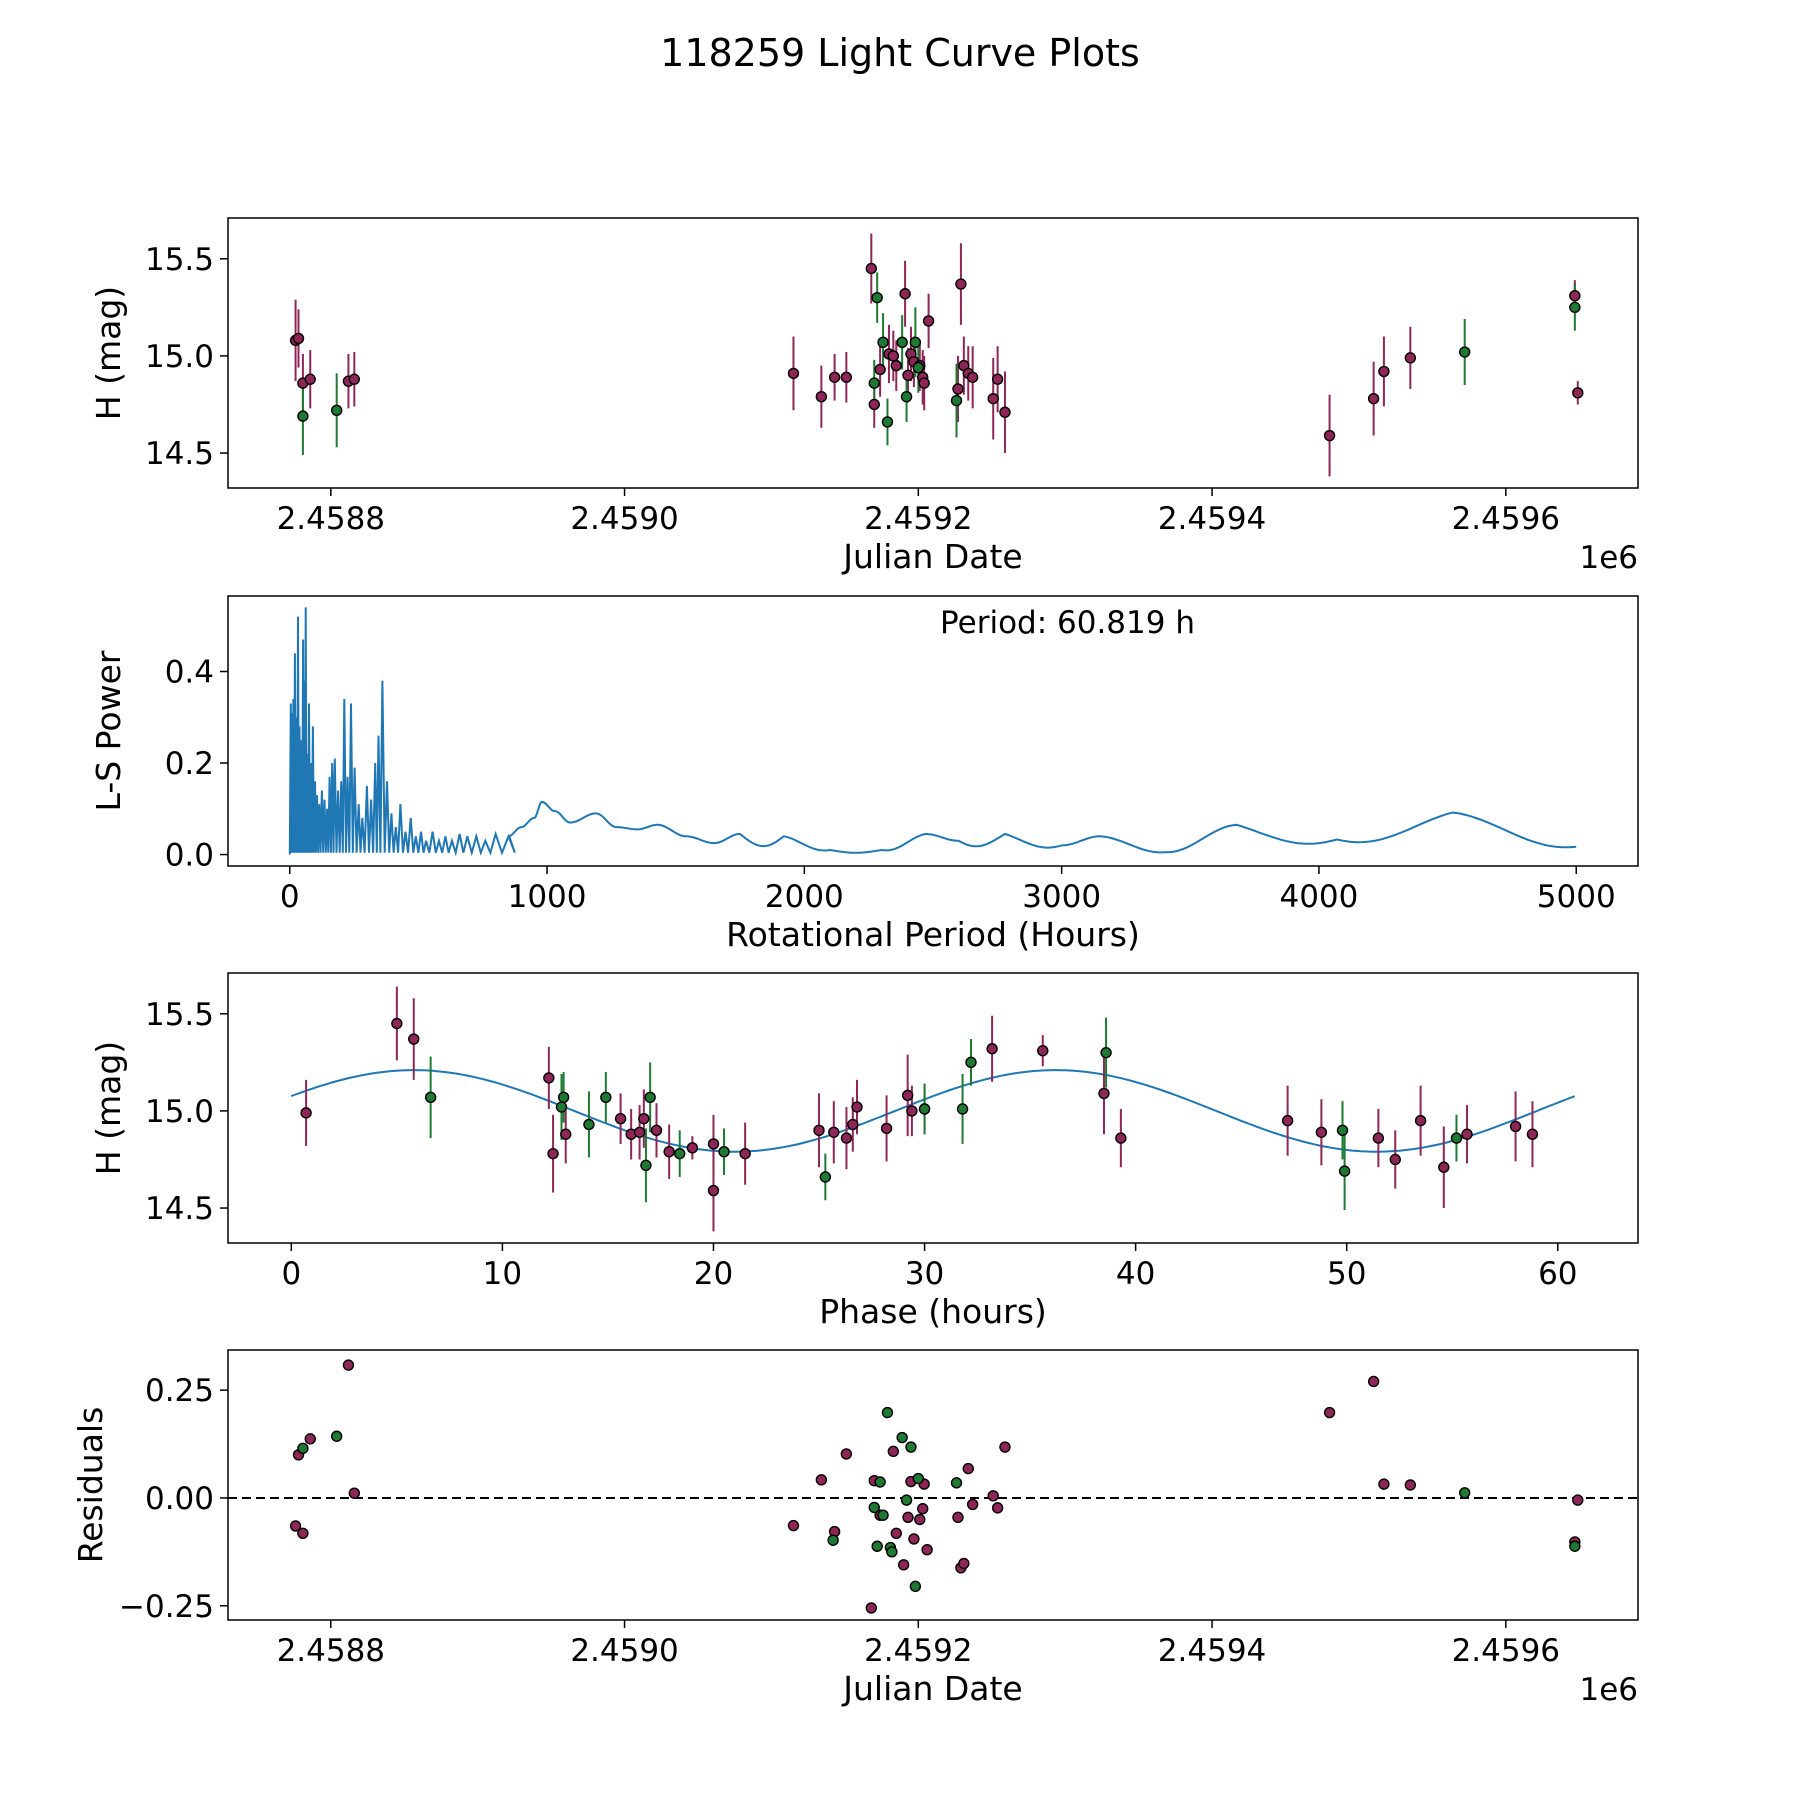  Describe the element at coordinates (179, 454) in the screenshot. I see `lightcurve-ytick-label: 14.5` at that location.